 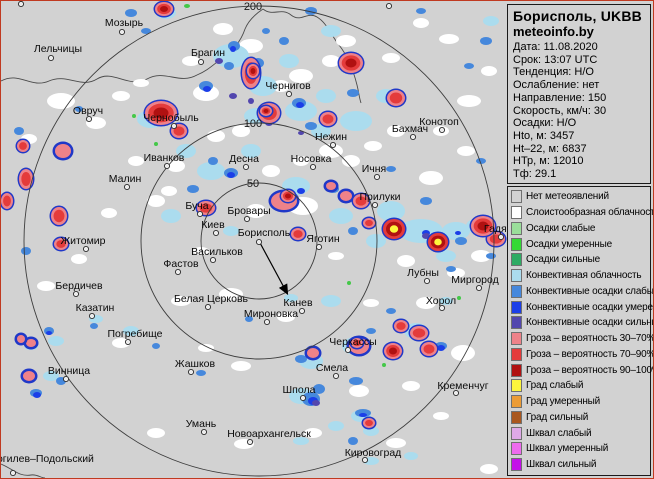 What do you see at coordinates (288, 86) in the screenshot?
I see `city-label: Чернигов` at bounding box center [288, 86].